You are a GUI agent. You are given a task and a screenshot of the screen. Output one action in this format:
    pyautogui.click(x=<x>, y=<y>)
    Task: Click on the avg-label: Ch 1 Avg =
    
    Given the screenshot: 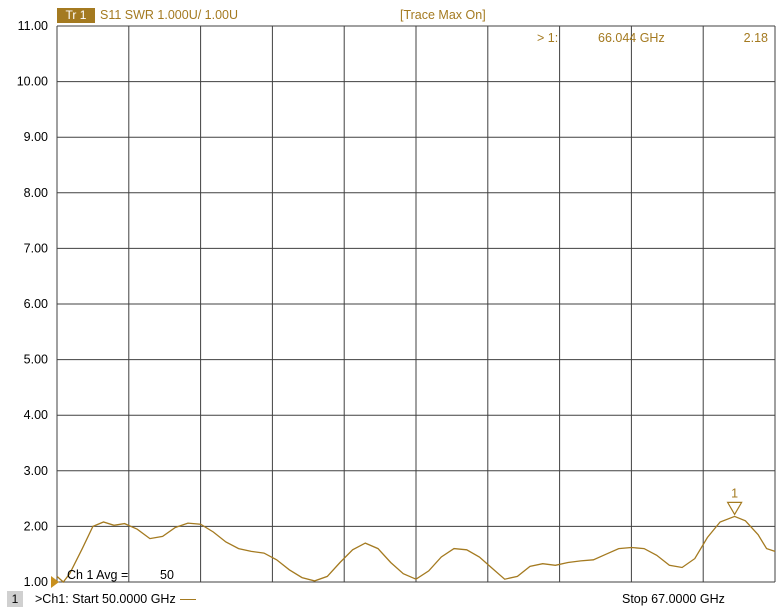 What is the action you would take?
    pyautogui.click(x=97, y=575)
    